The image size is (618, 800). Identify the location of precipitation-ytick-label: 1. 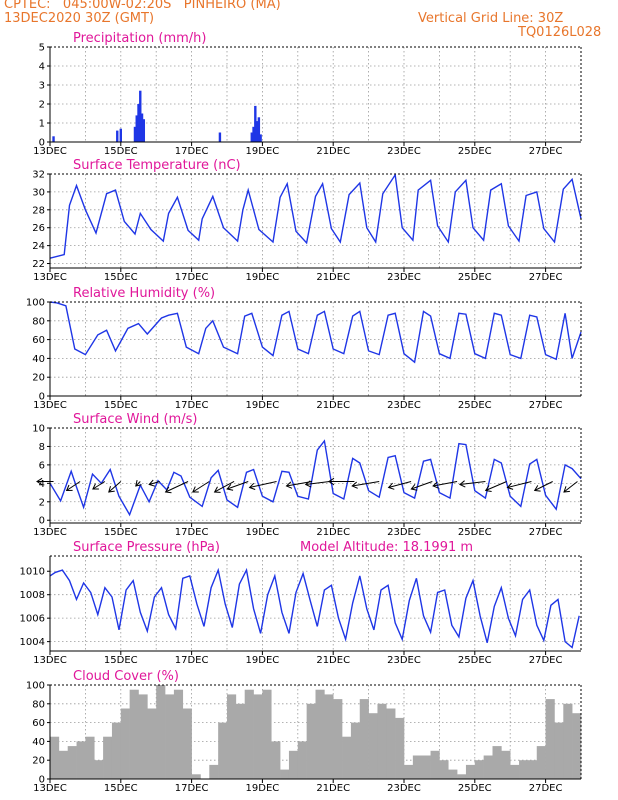
(42, 124).